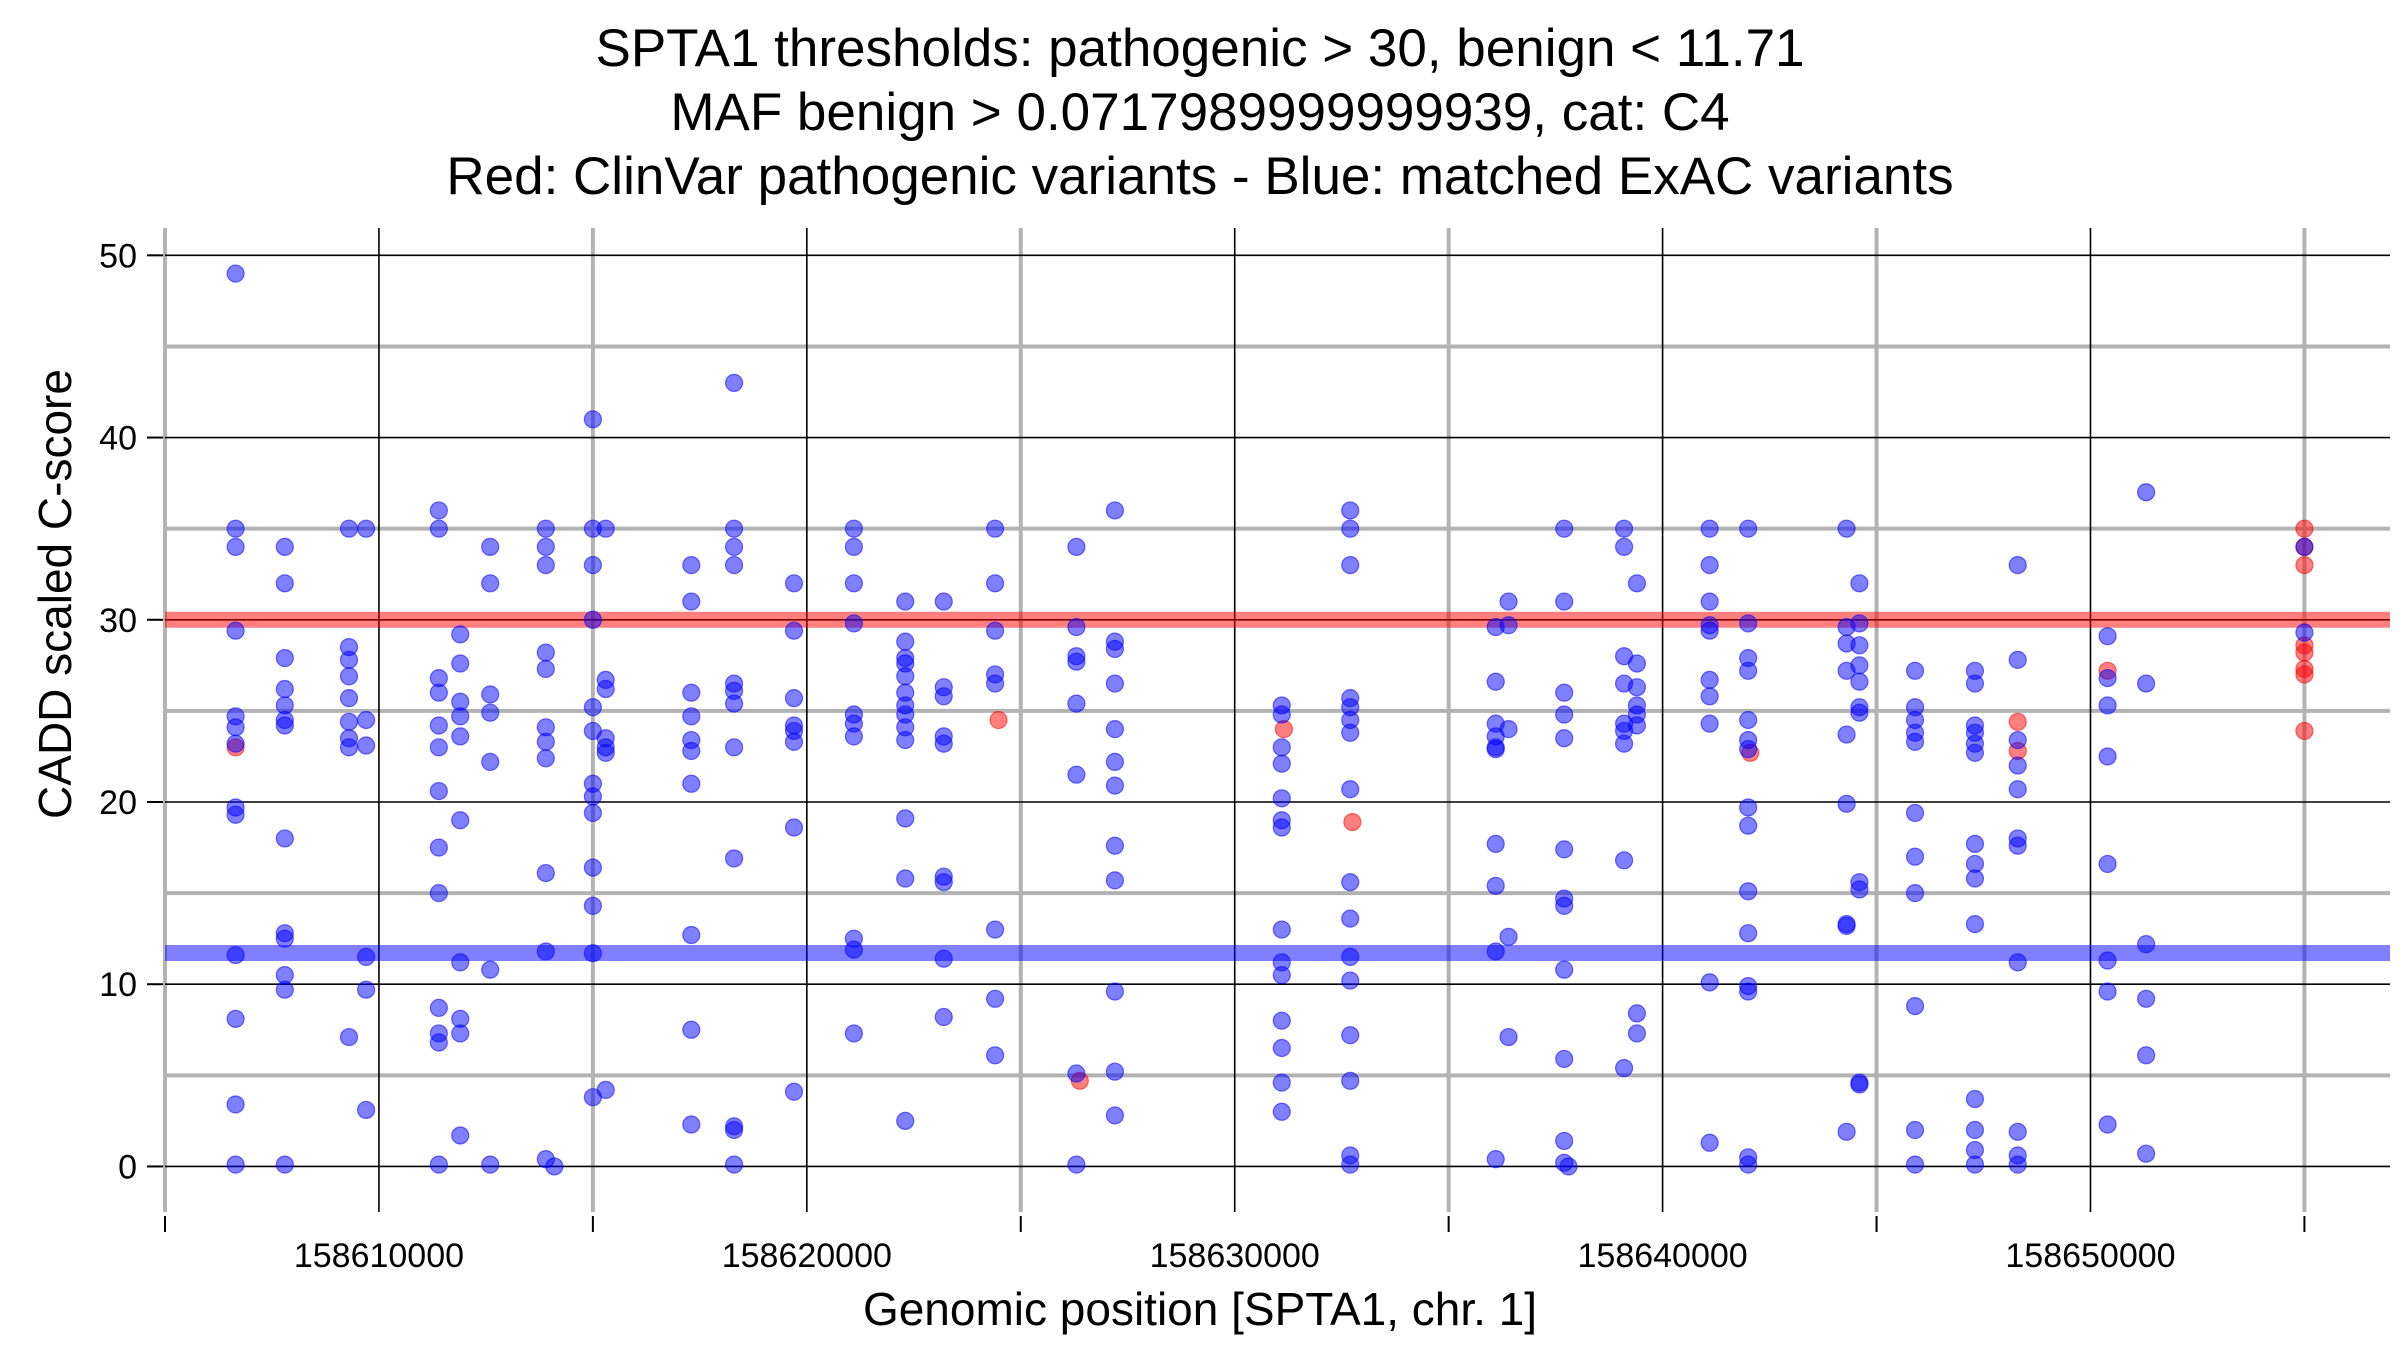  What do you see at coordinates (118, 803) in the screenshot?
I see `y-tick-label: 20` at bounding box center [118, 803].